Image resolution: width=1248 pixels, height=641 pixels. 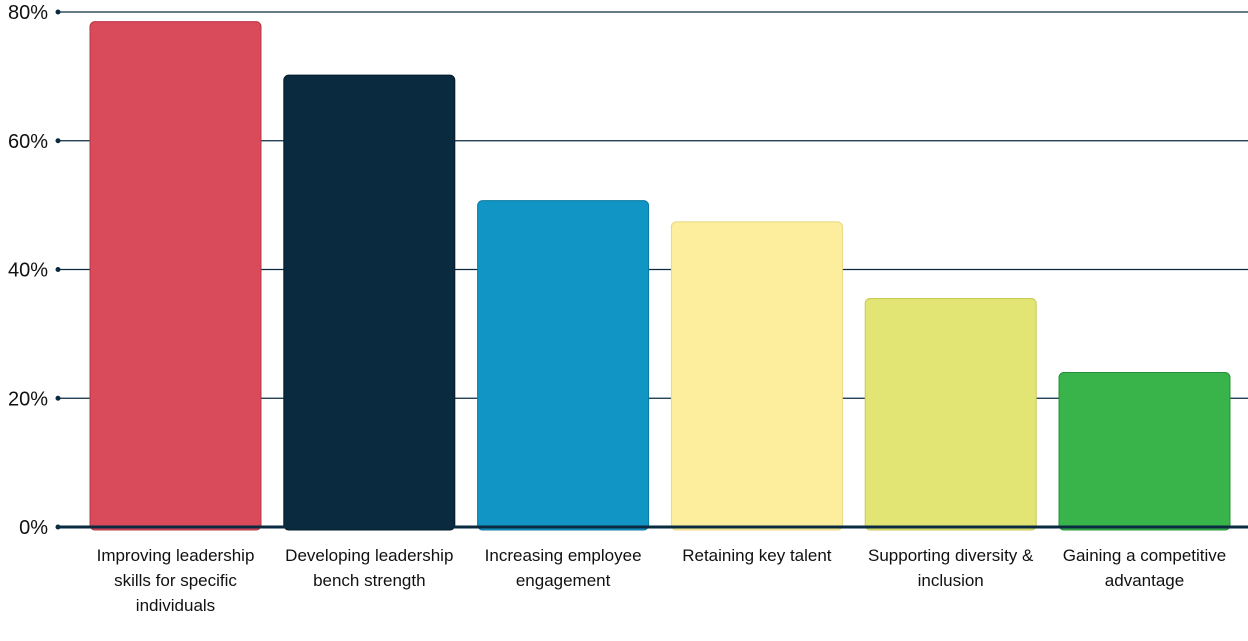 What do you see at coordinates (28, 271) in the screenshot?
I see `y-tick-label: 40%` at bounding box center [28, 271].